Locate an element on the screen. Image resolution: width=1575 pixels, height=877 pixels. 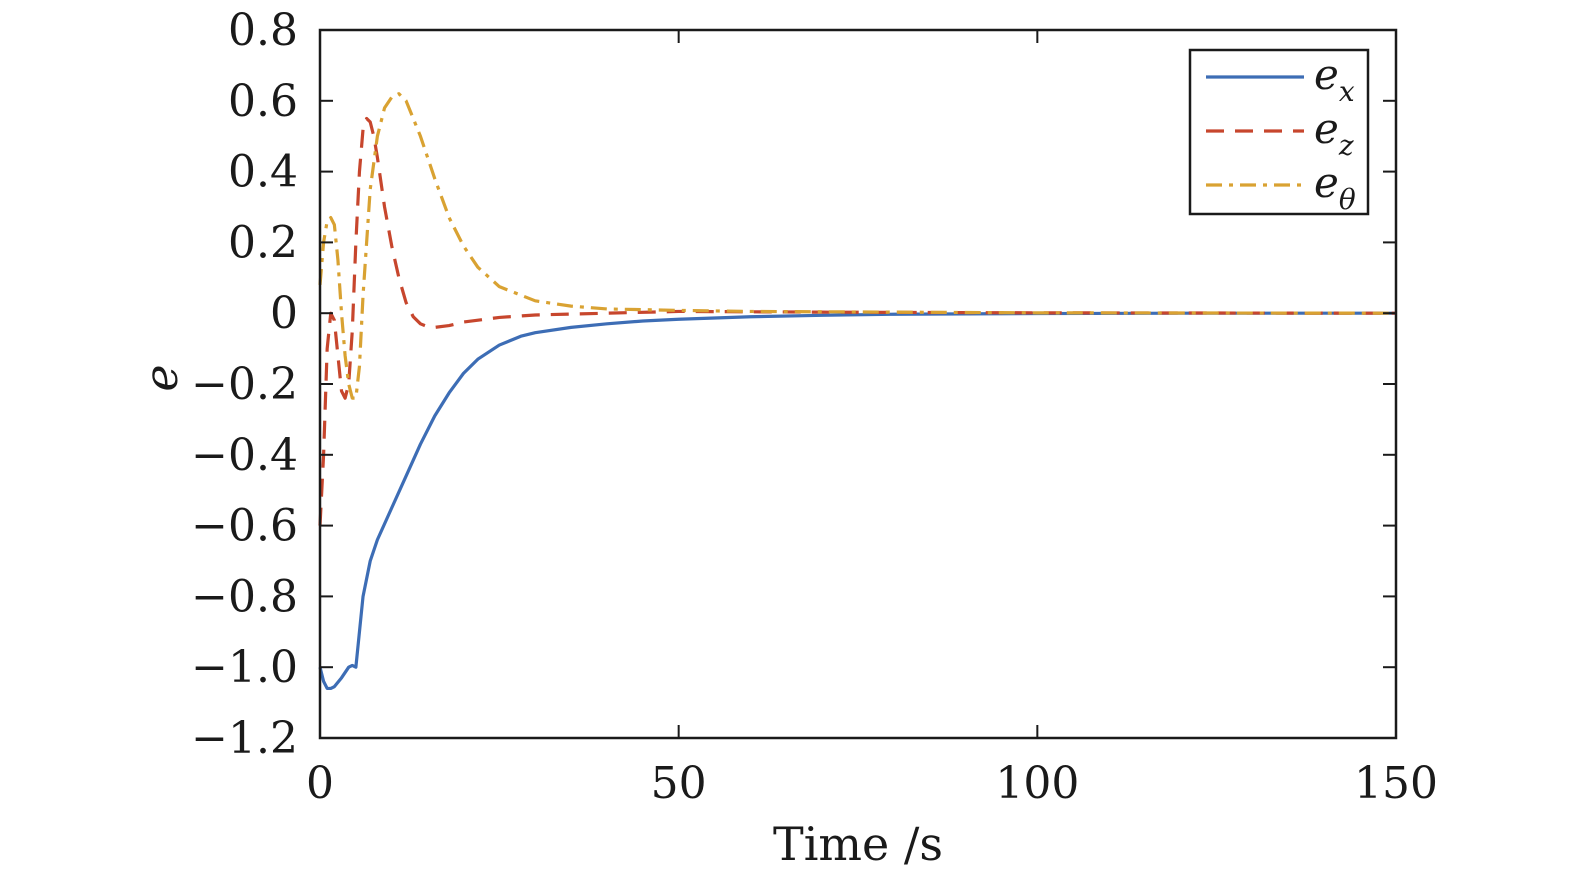
y-tick-label: −1.2 is located at coordinates (244, 738).